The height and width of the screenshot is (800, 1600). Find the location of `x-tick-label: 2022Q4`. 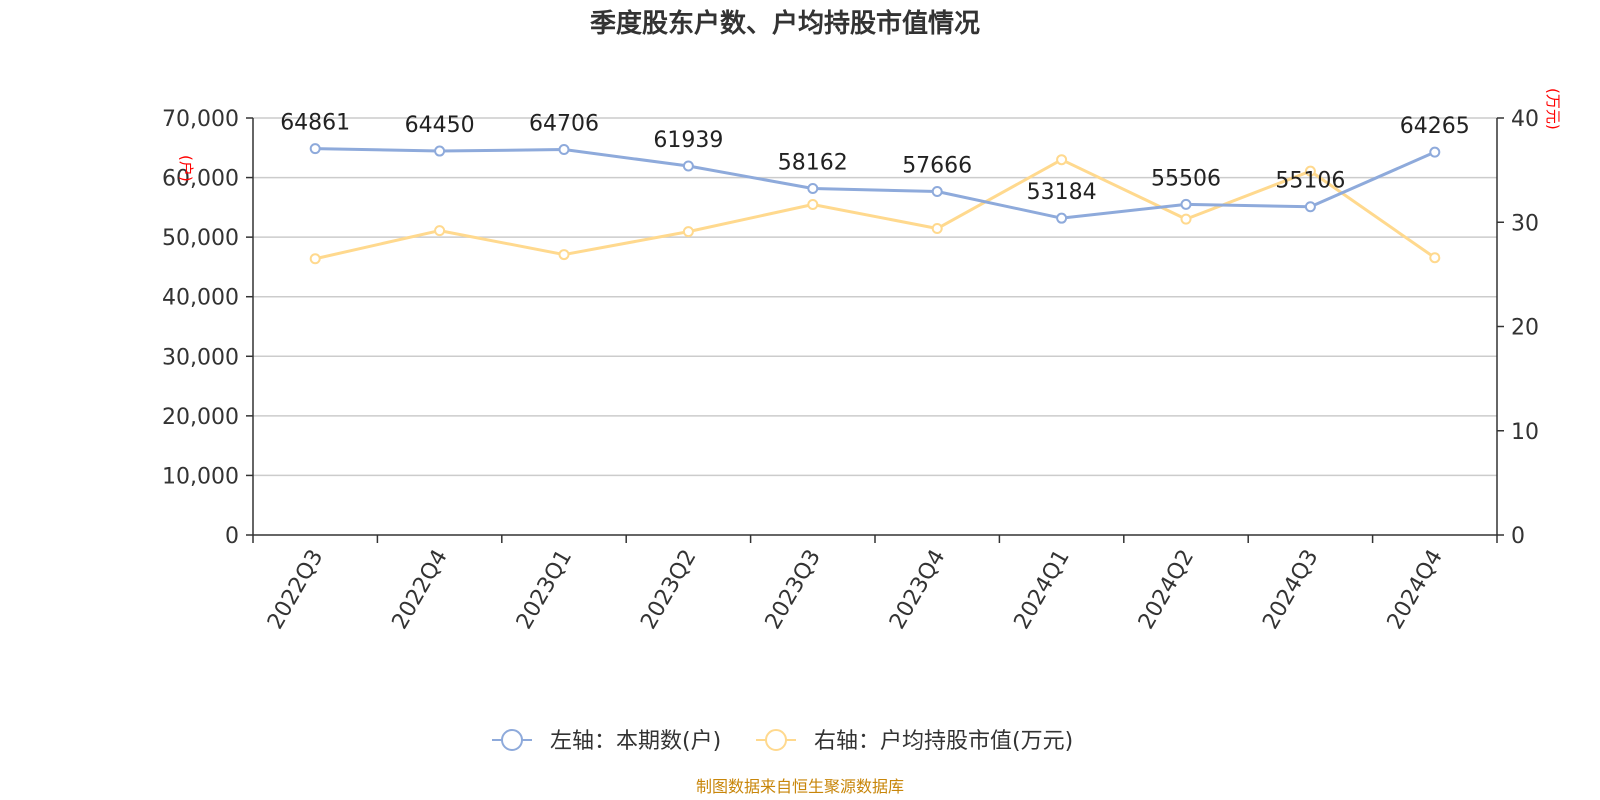

x-tick-label: 2022Q4 is located at coordinates (419, 590).